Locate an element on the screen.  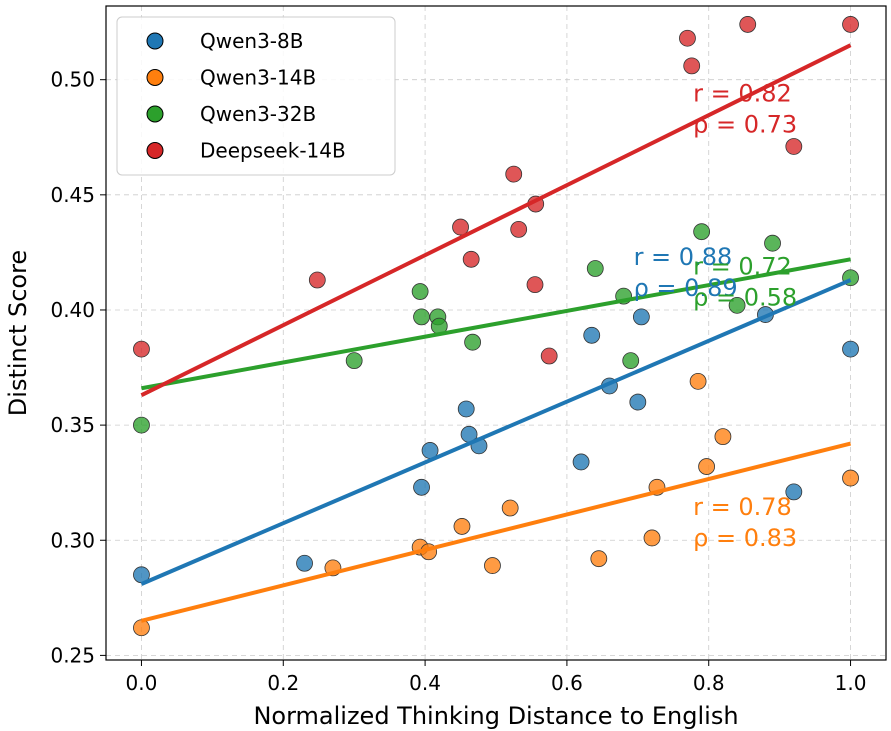
x-tick-label: 0.8 is located at coordinates (709, 683).